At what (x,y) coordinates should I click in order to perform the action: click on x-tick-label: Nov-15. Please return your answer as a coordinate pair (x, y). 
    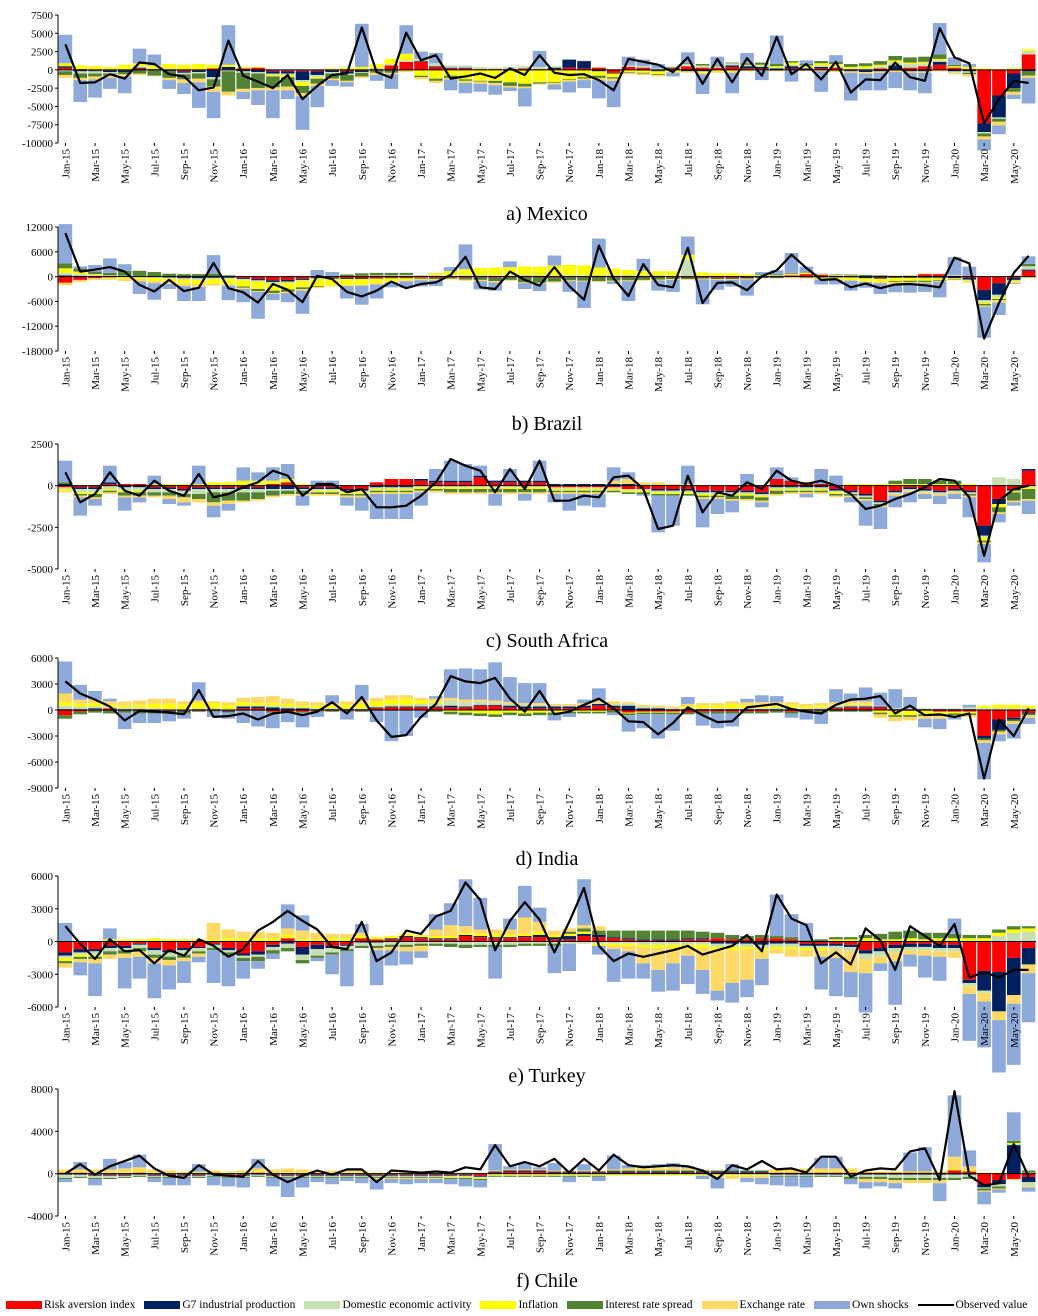
    Looking at the image, I should click on (215, 1030).